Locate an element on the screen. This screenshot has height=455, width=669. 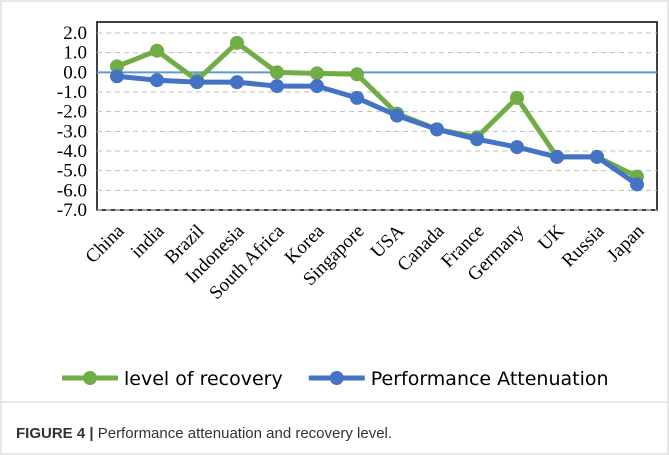
legend-label: level of recovery is located at coordinates (203, 379).